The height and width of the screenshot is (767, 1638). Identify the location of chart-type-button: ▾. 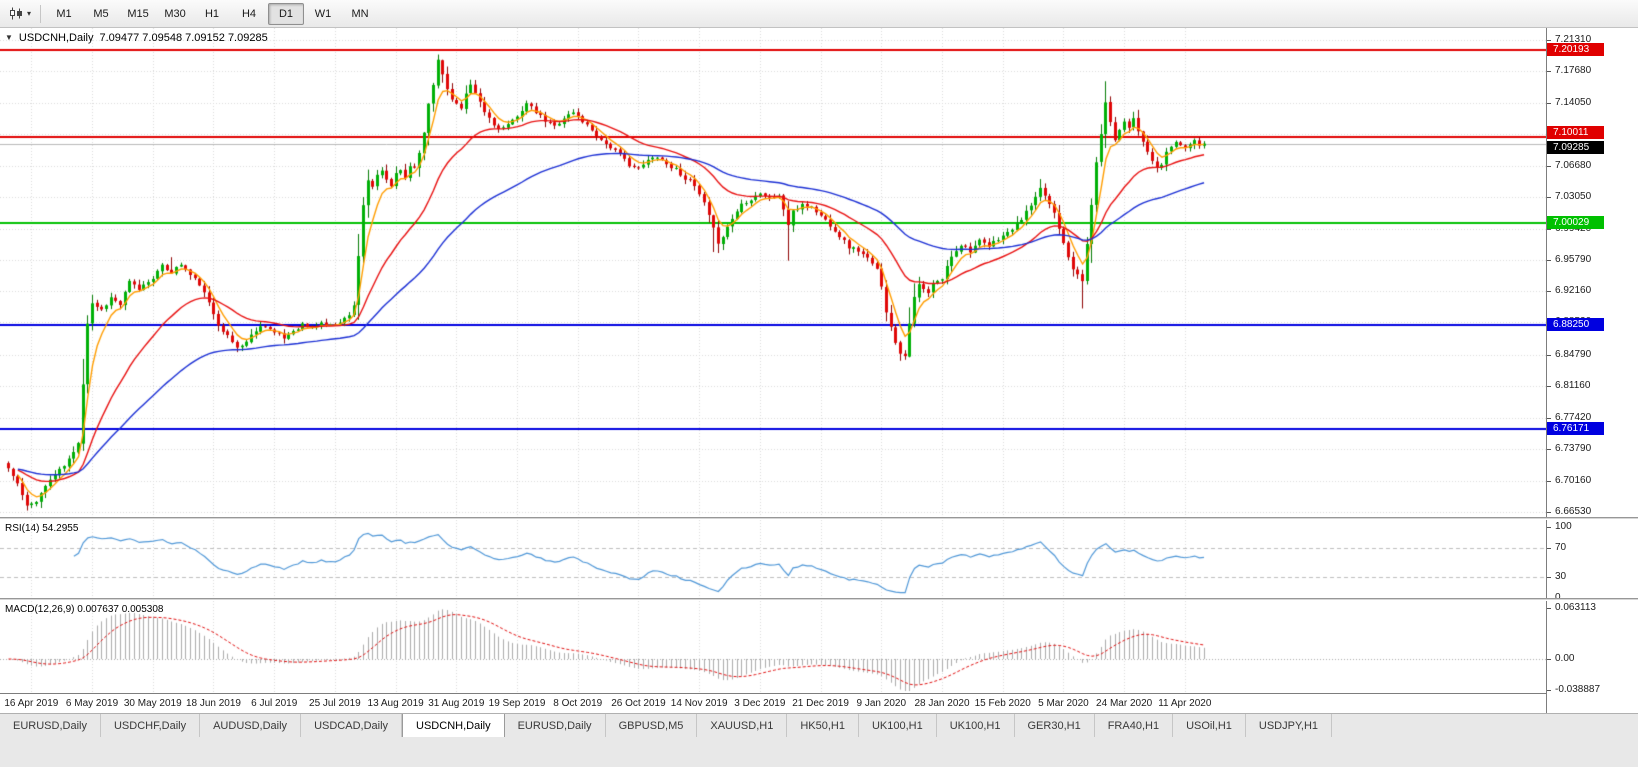
(20, 13).